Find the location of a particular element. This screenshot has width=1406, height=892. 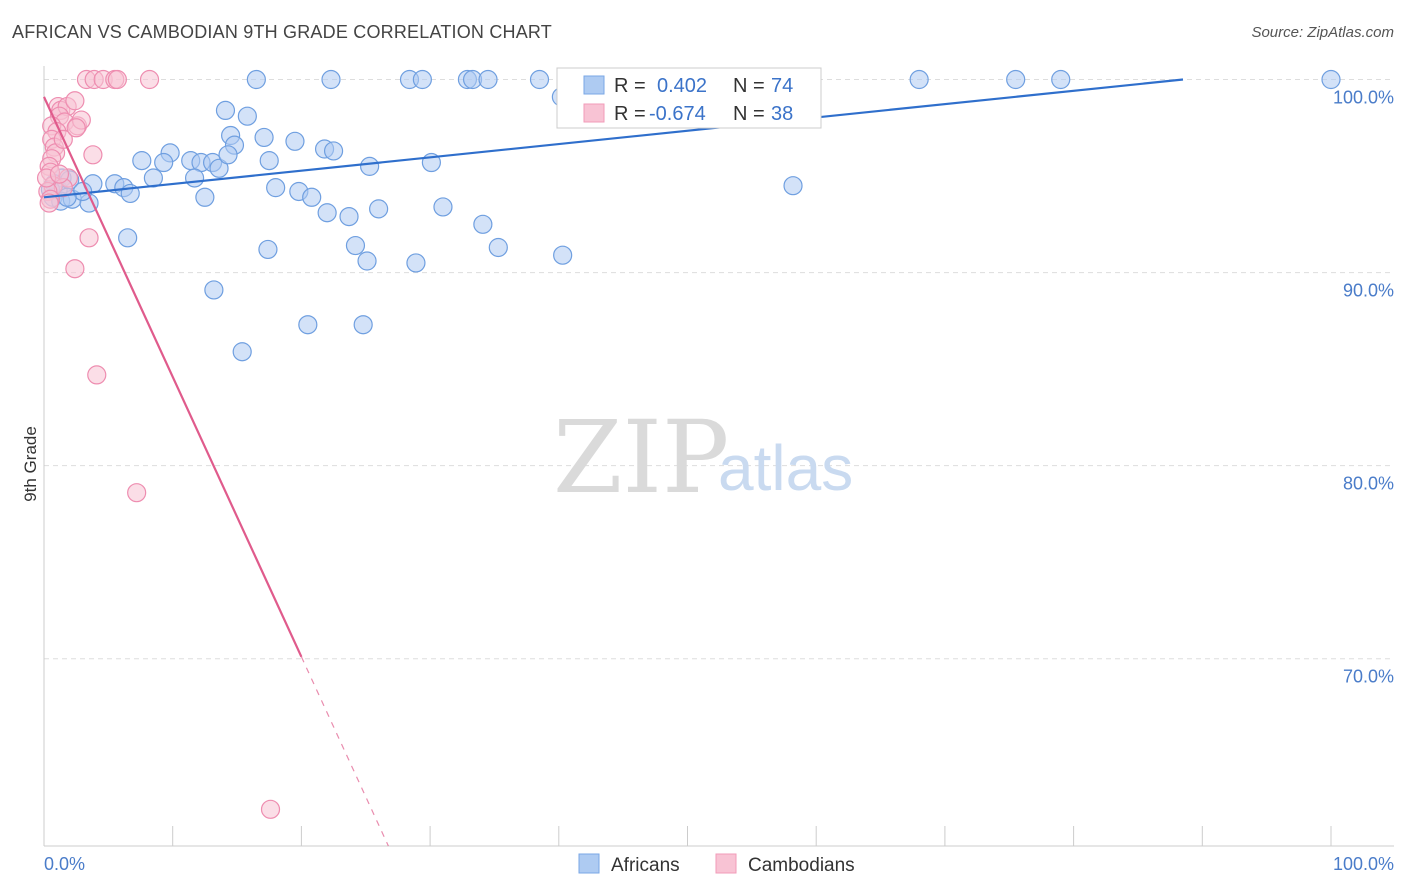

x-tick-label-max: 100.0% is located at coordinates (1363, 864).